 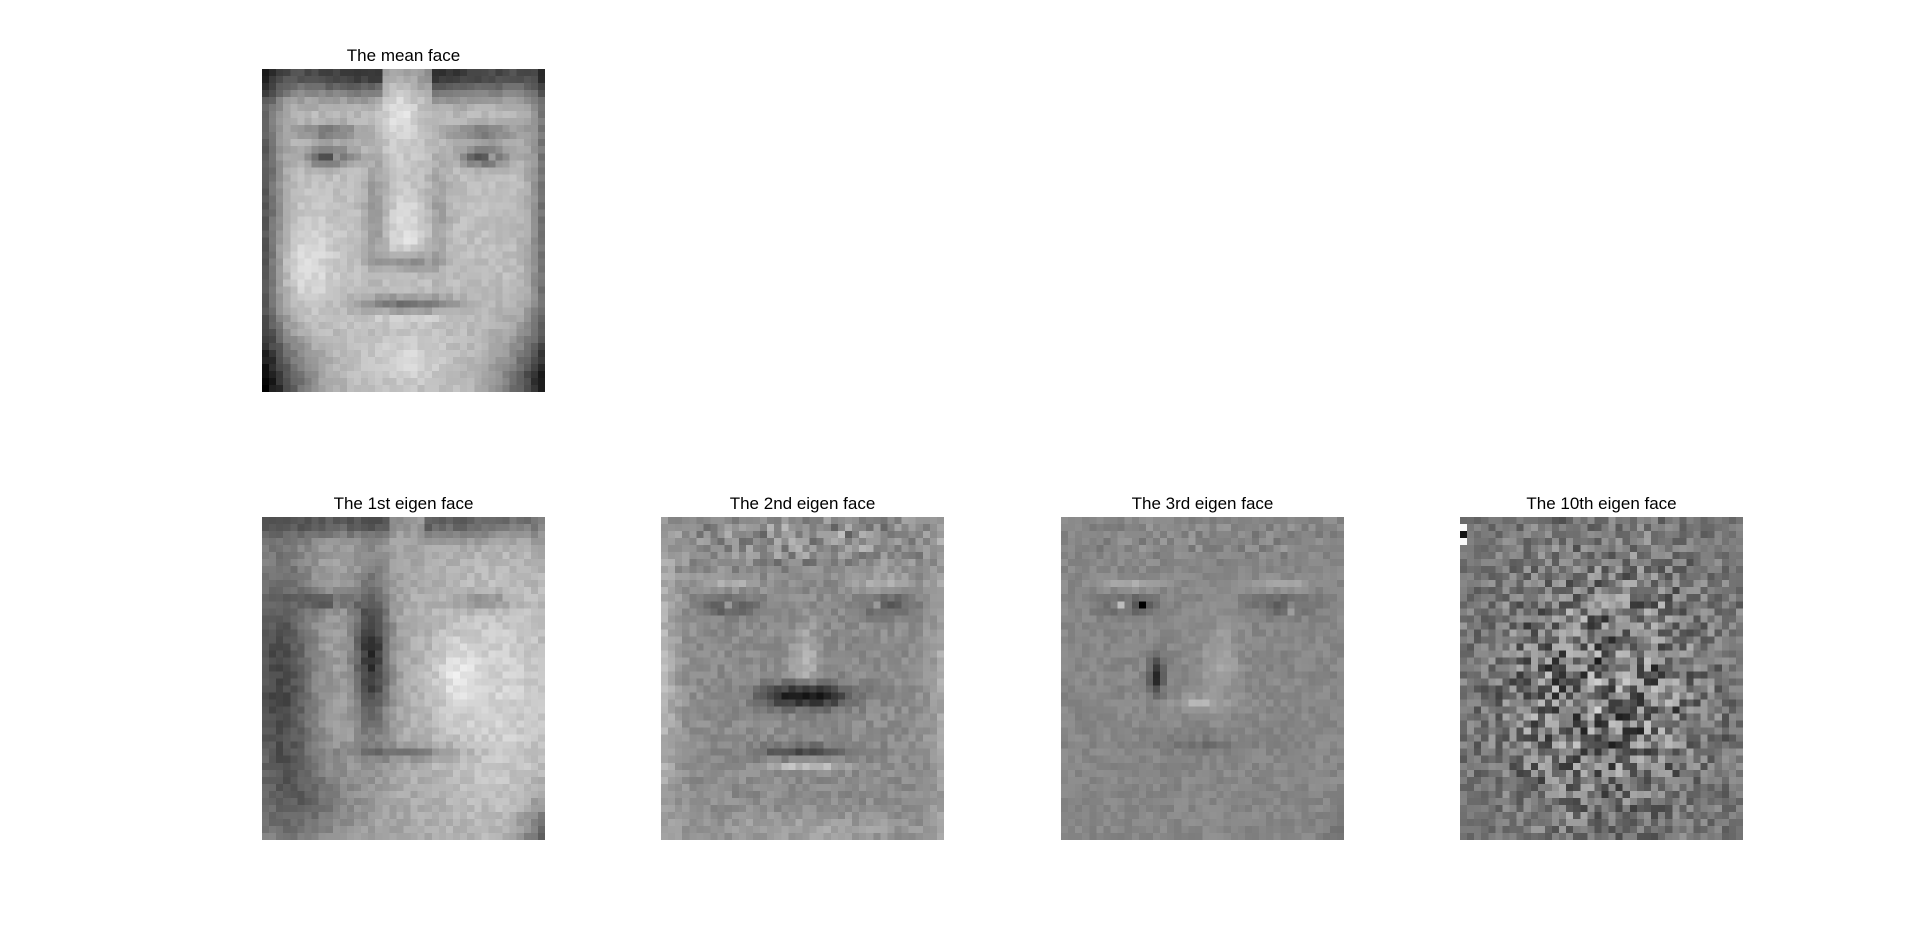 I want to click on eigen-face-1-image, so click(x=403, y=678).